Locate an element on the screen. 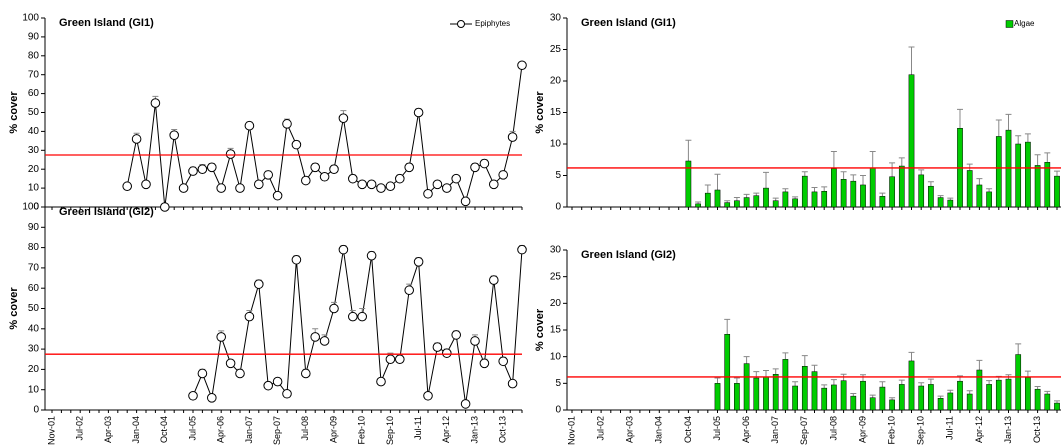 Image resolution: width=1062 pixels, height=445 pixels. x-tick-label: Jul-11 is located at coordinates (950, 428).